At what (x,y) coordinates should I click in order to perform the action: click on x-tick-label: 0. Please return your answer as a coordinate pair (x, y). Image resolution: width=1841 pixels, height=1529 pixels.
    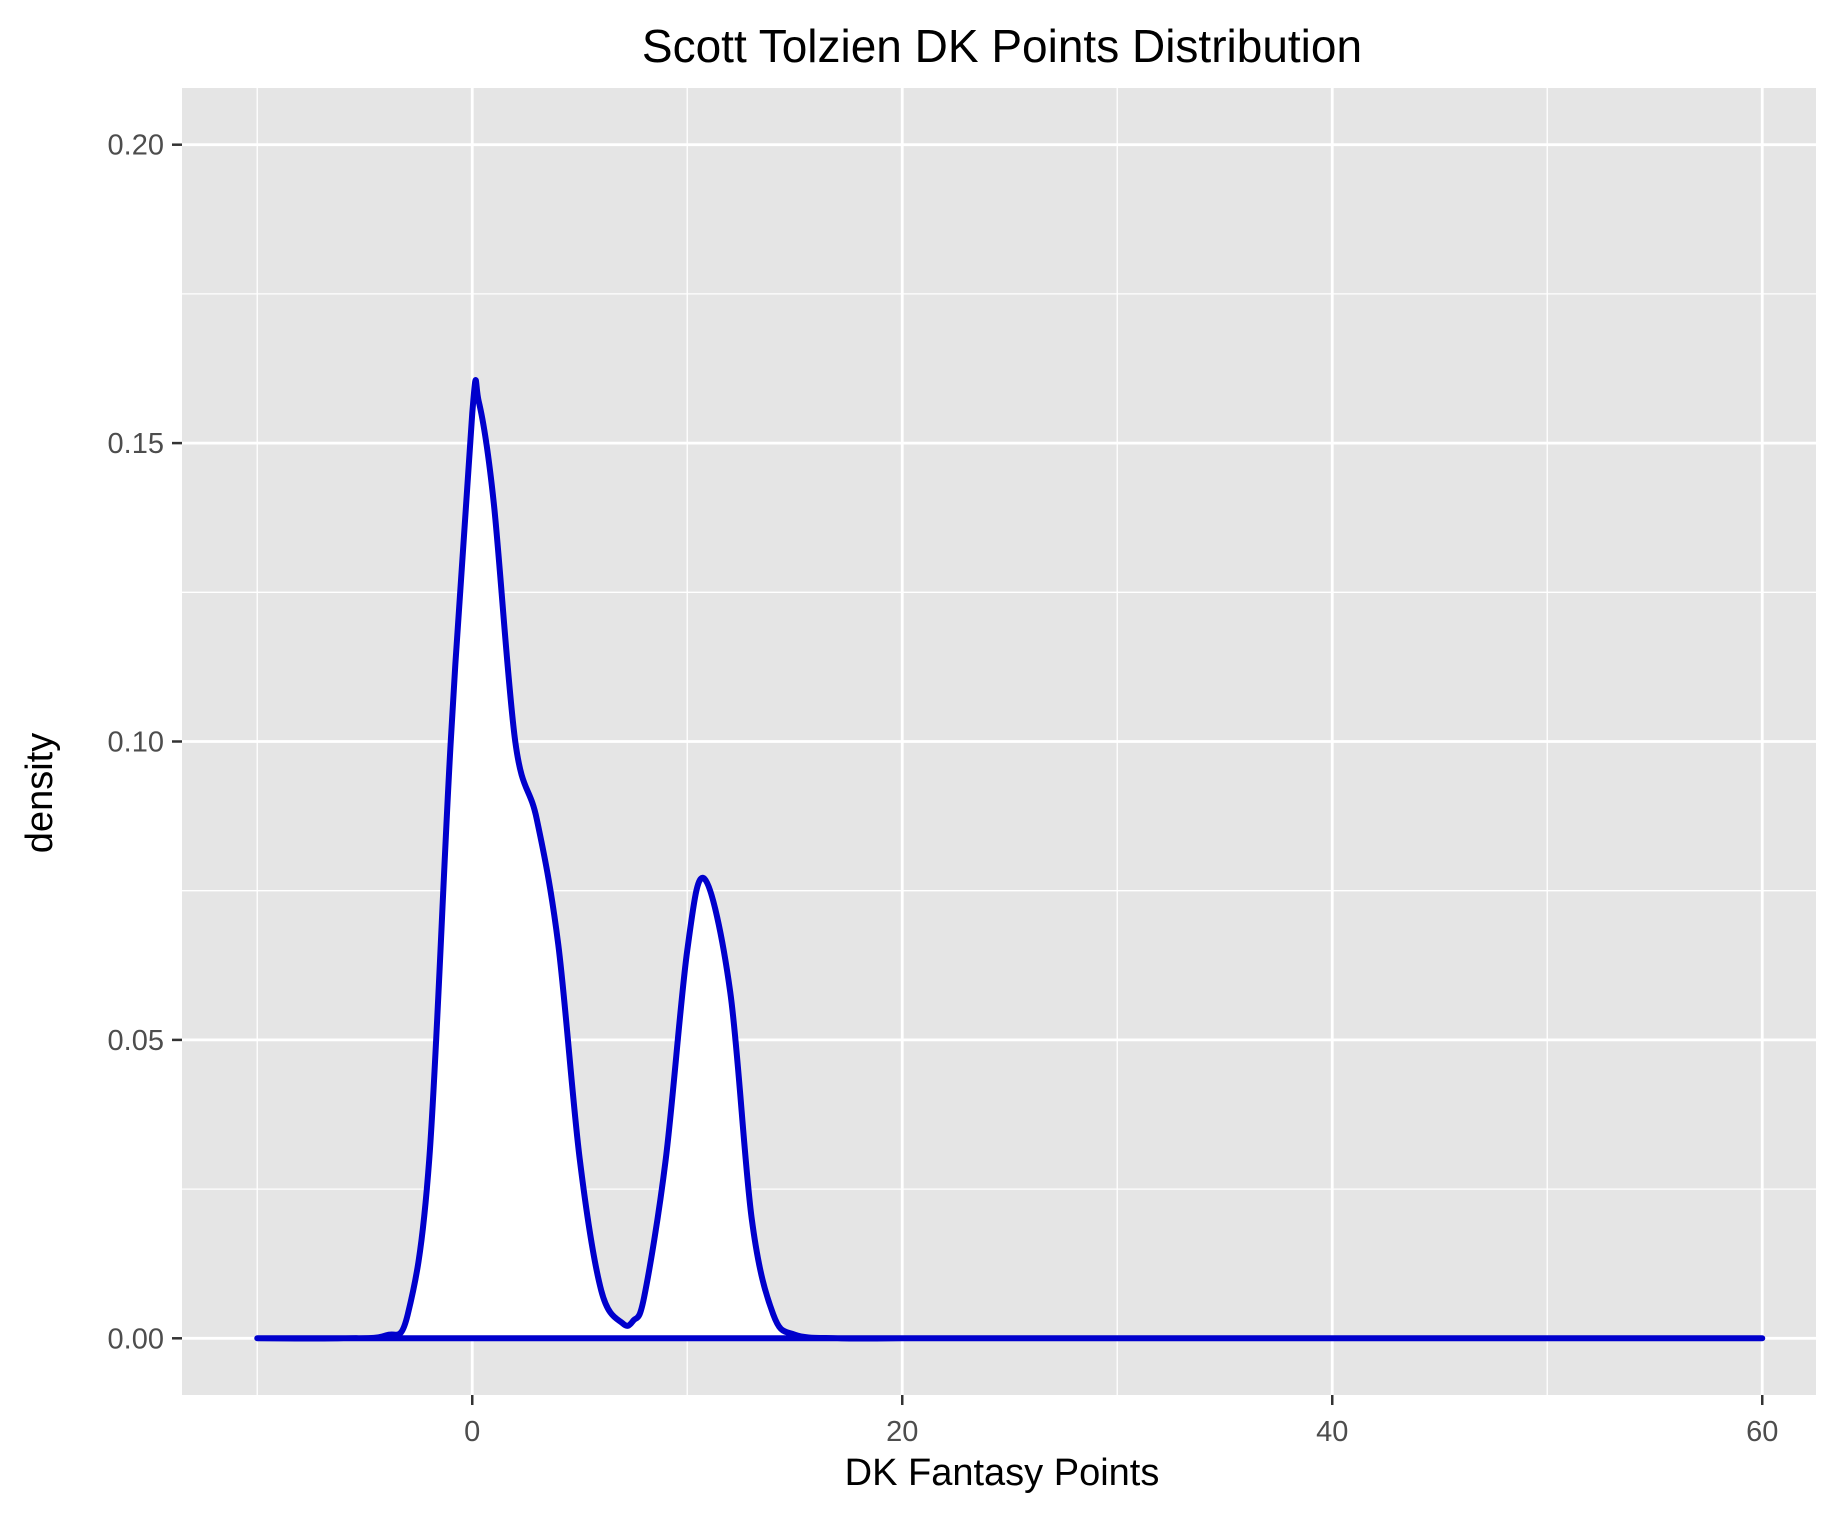
    Looking at the image, I should click on (472, 1432).